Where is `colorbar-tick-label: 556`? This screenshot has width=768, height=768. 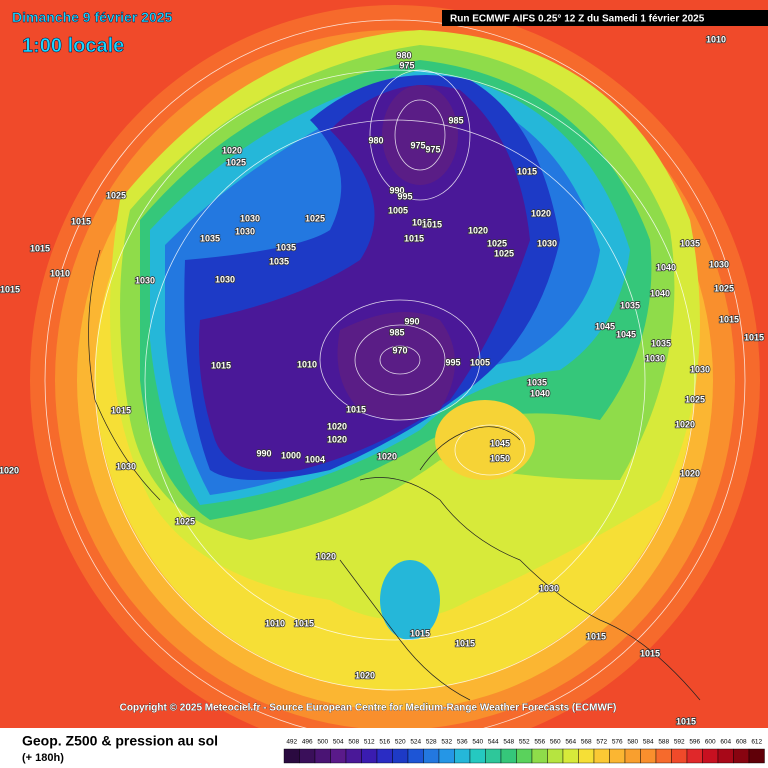
colorbar-tick-label: 556 is located at coordinates (539, 742).